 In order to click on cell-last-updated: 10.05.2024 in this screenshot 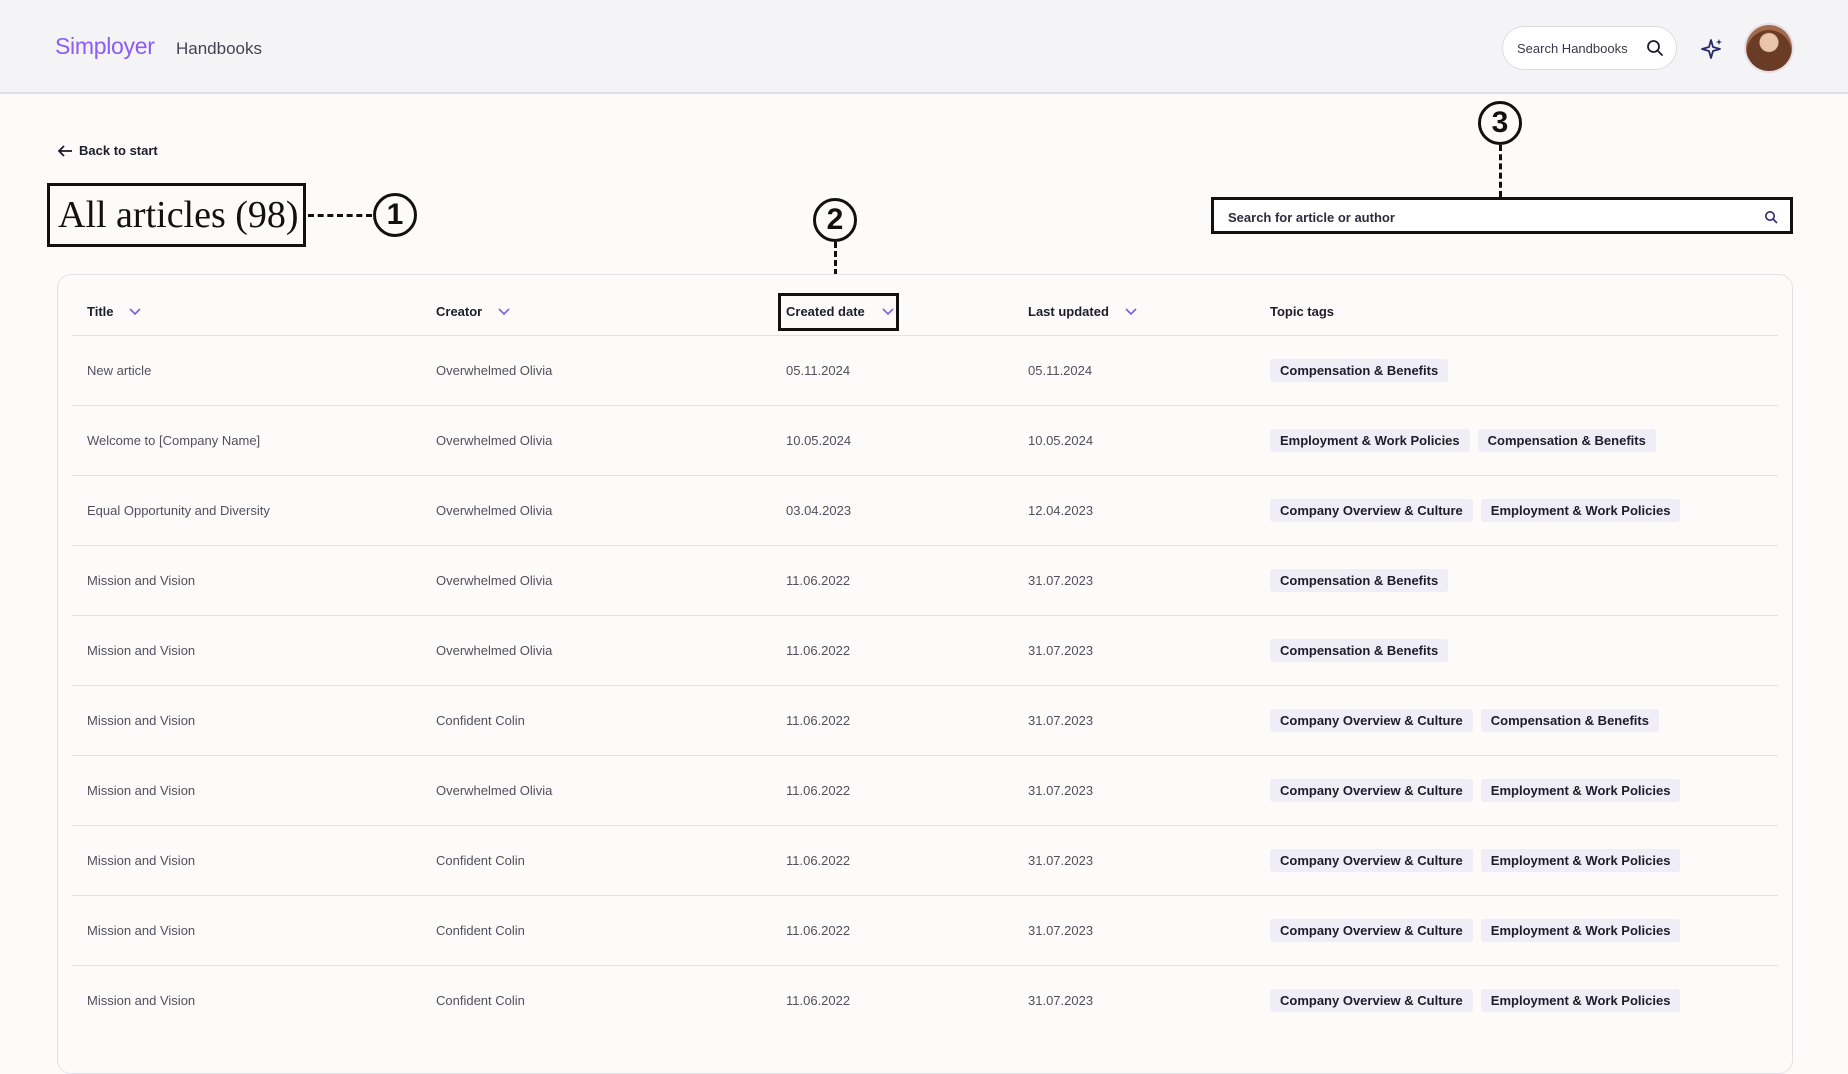, I will do `click(1061, 440)`.